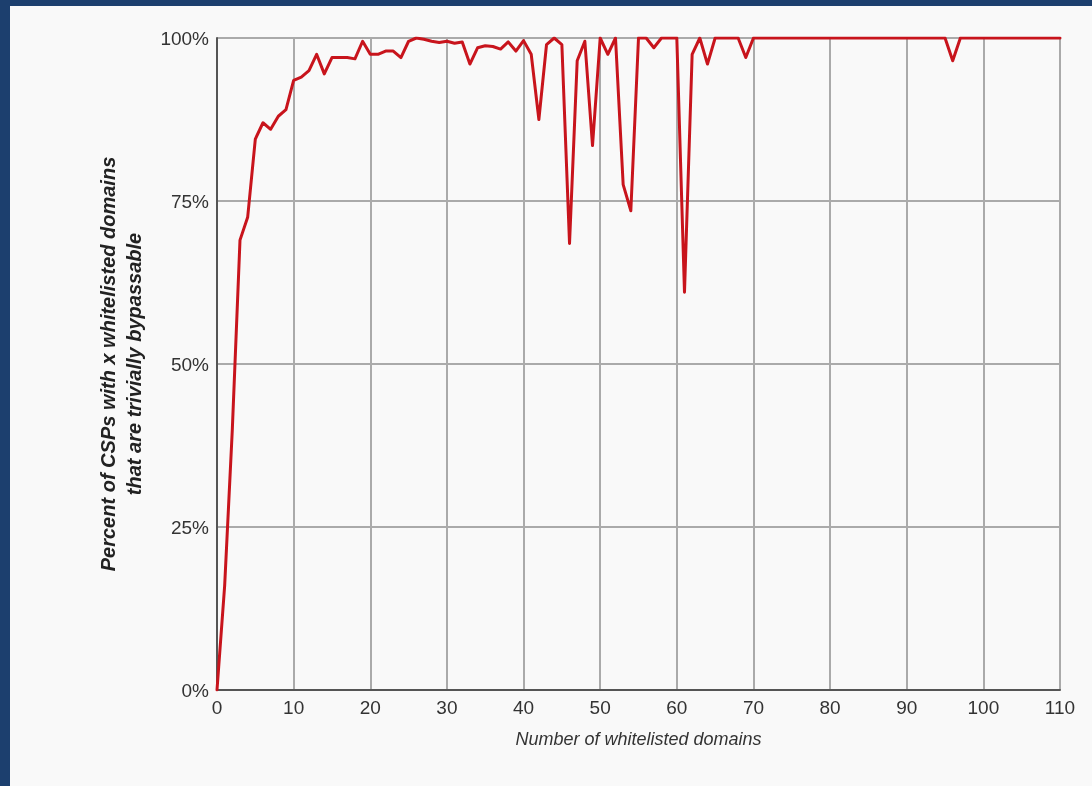 This screenshot has height=786, width=1092. Describe the element at coordinates (907, 707) in the screenshot. I see `x-tick-label: 90` at that location.